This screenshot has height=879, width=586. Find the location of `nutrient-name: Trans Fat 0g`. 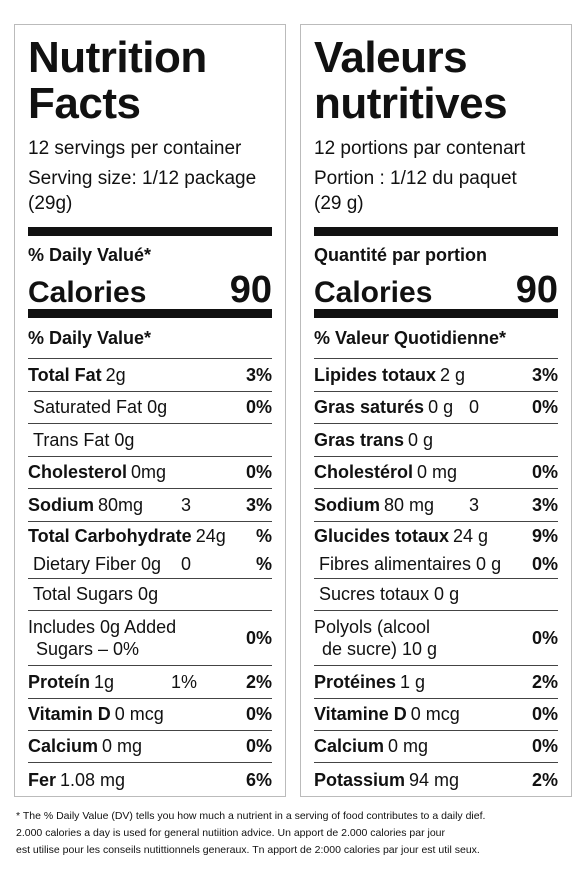

nutrient-name: Trans Fat 0g is located at coordinates (84, 439).